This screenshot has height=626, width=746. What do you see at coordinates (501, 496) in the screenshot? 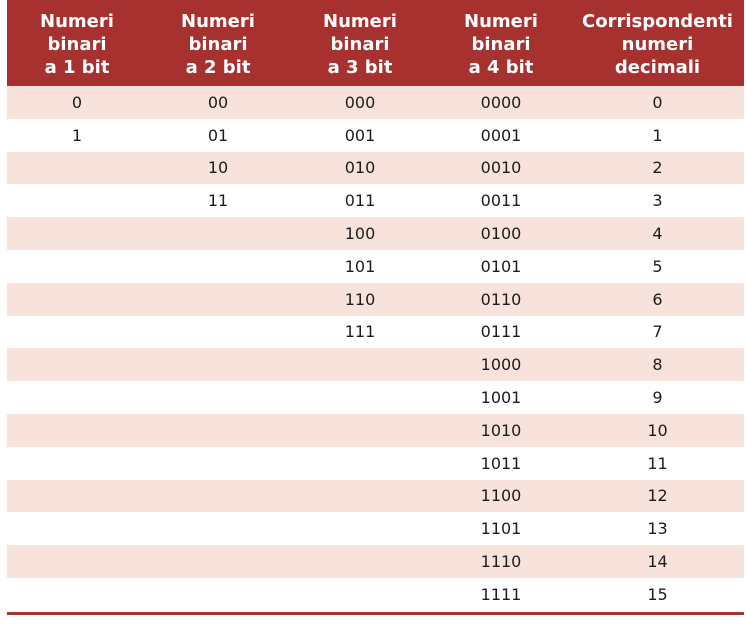
I see `table-cell: 1100` at bounding box center [501, 496].